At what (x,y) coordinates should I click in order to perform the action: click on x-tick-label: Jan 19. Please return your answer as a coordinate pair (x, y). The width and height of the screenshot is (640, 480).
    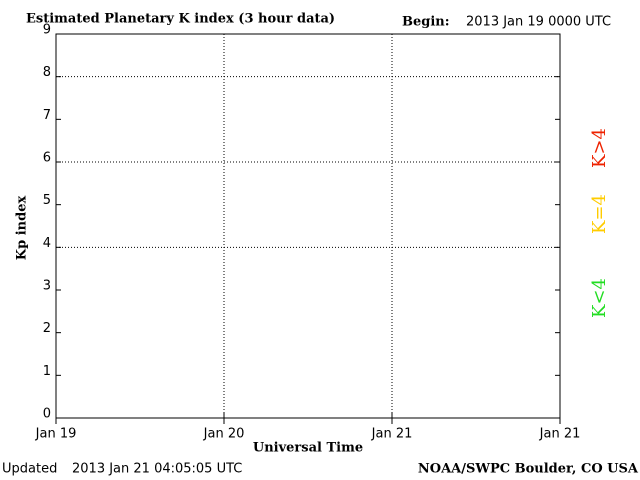
    Looking at the image, I should click on (56, 434).